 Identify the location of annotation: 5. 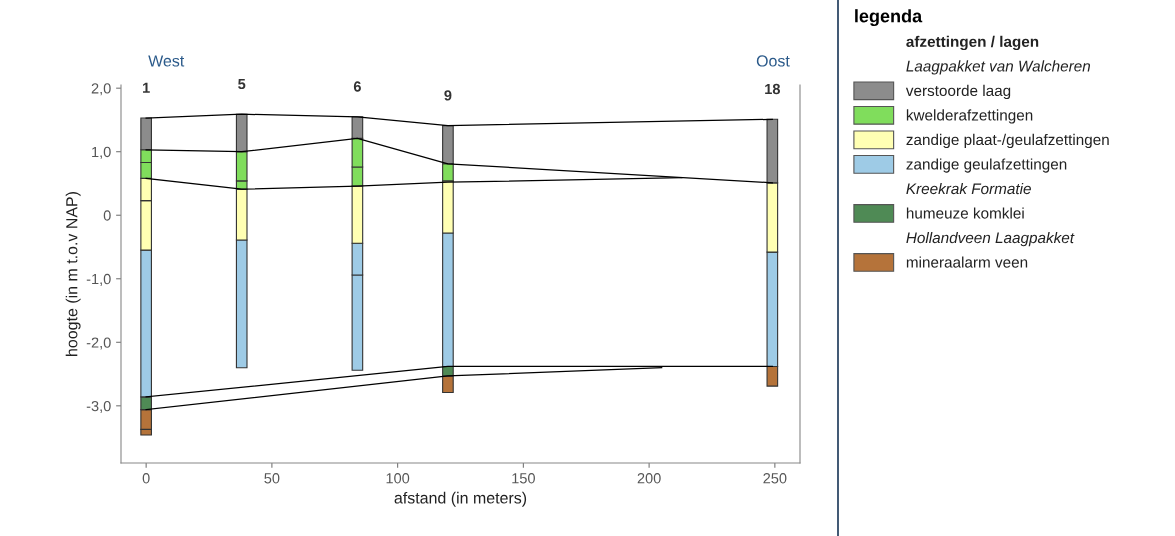
(242, 84).